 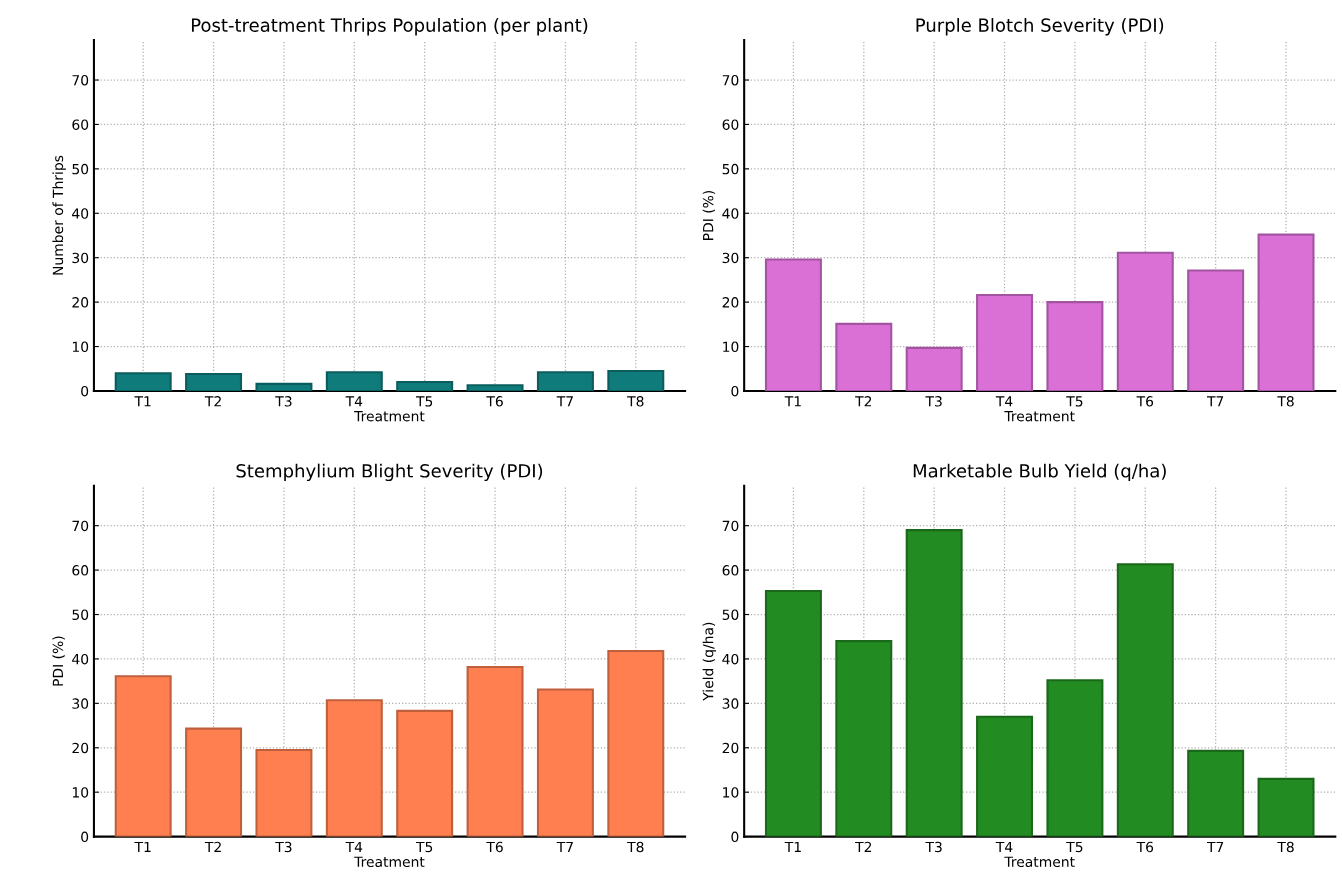 I want to click on chart-title: Purple Blotch Severity (PDI), so click(x=1040, y=27).